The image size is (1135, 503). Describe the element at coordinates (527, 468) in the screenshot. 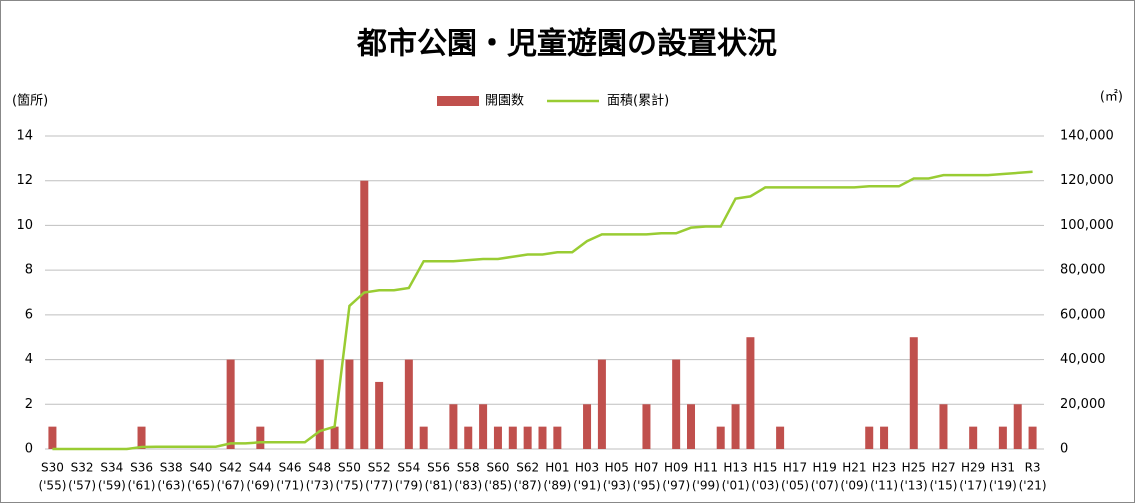

I see `x-tick-label: S62` at that location.